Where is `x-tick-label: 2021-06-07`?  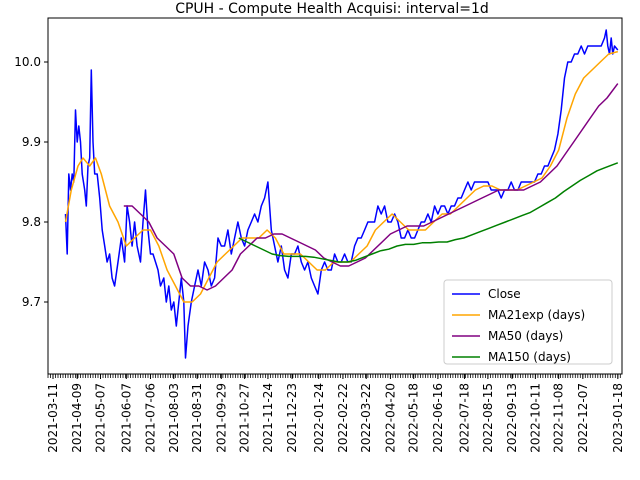
x-tick-label: 2021-06-07 is located at coordinates (126, 418).